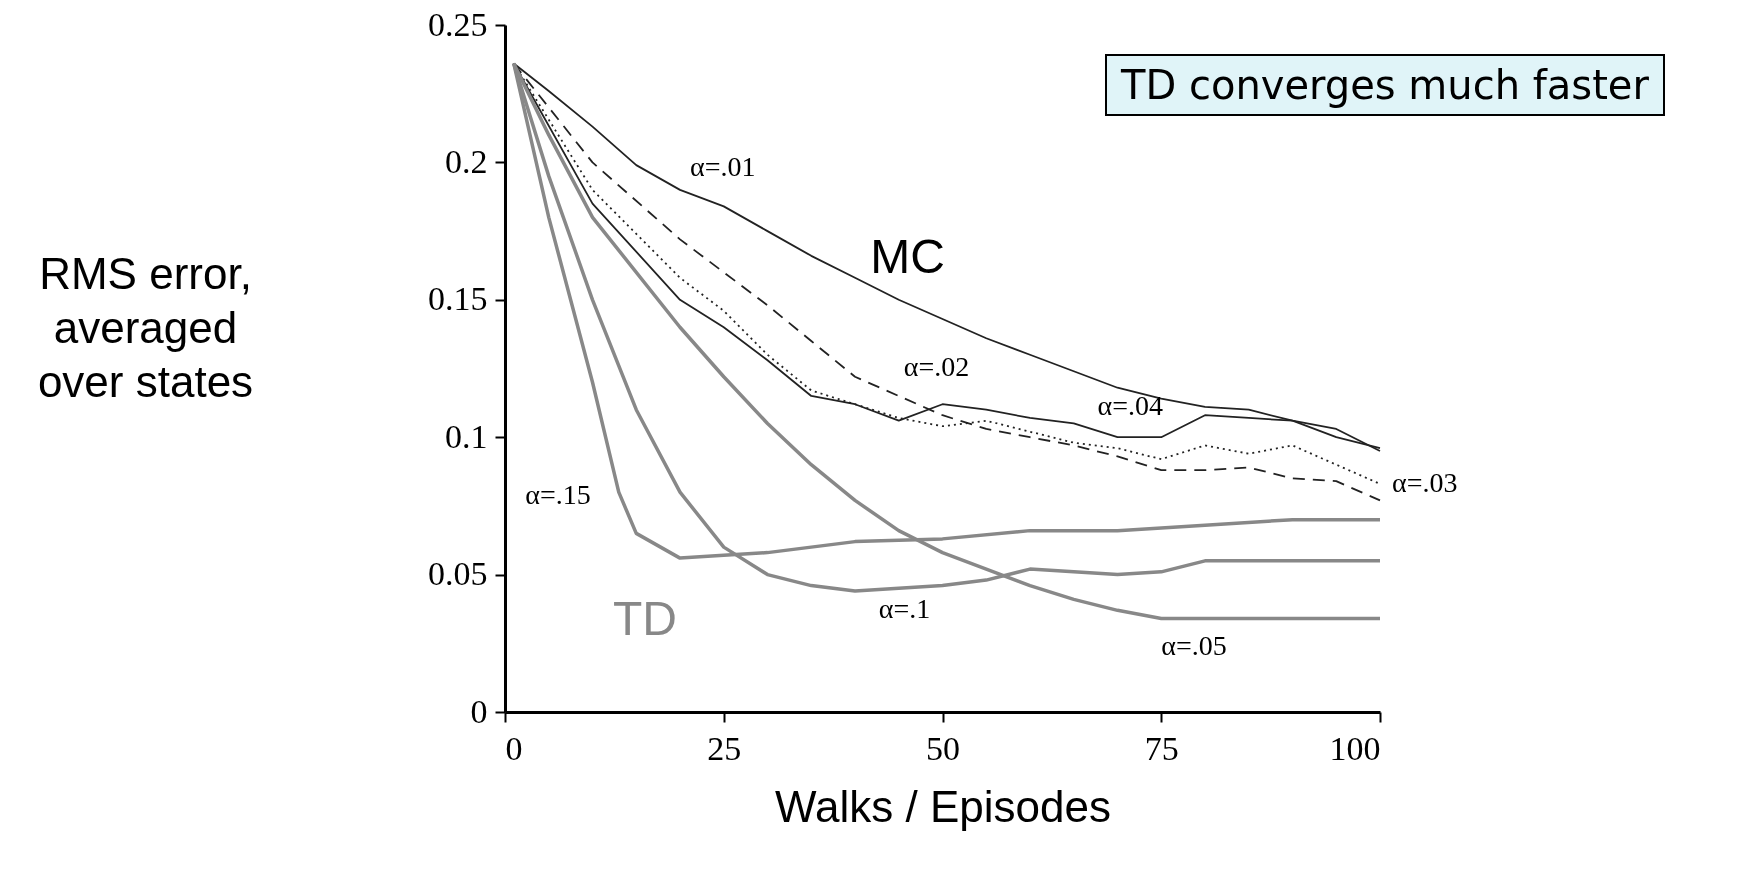 The image size is (1764, 887). What do you see at coordinates (904, 609) in the screenshot?
I see `series-label: α=.1` at bounding box center [904, 609].